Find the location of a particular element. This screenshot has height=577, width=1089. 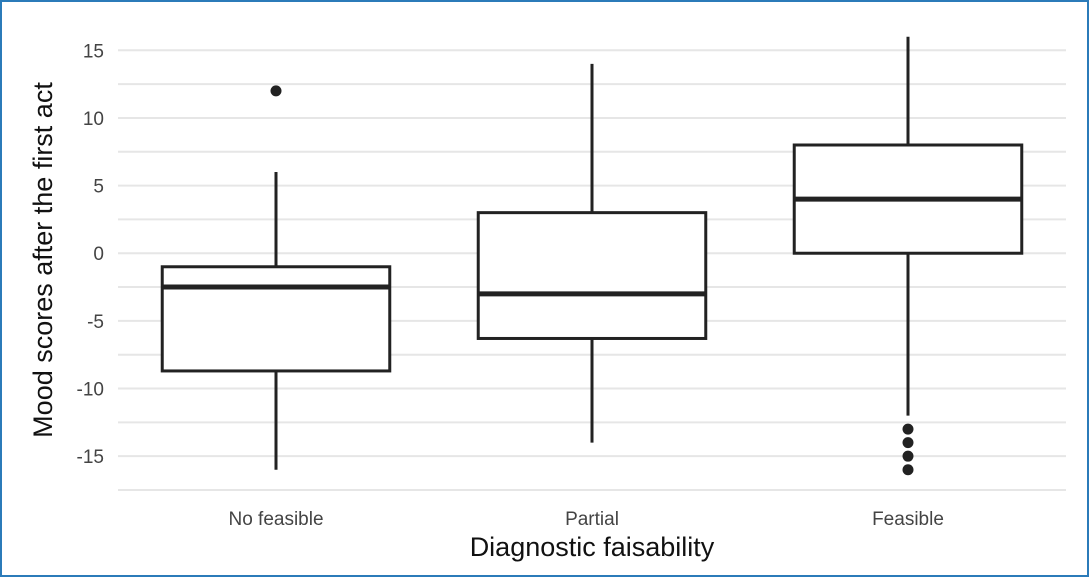

x-tick-label: Partial is located at coordinates (592, 519).